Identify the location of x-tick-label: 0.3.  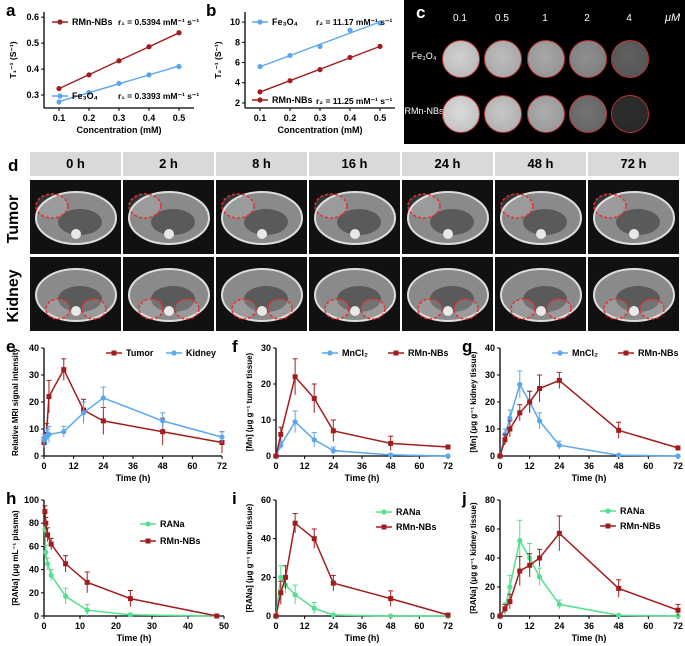
(119, 118).